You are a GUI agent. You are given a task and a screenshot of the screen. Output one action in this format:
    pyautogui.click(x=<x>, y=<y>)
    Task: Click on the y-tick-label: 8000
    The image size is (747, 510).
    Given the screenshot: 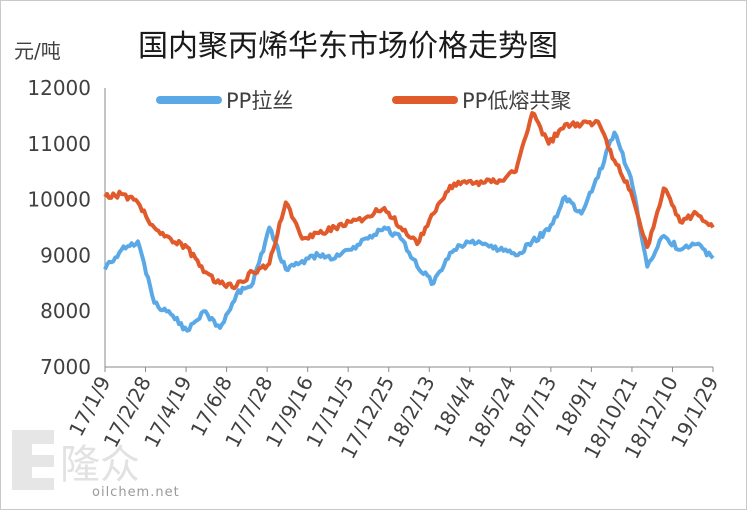 What is the action you would take?
    pyautogui.click(x=65, y=311)
    